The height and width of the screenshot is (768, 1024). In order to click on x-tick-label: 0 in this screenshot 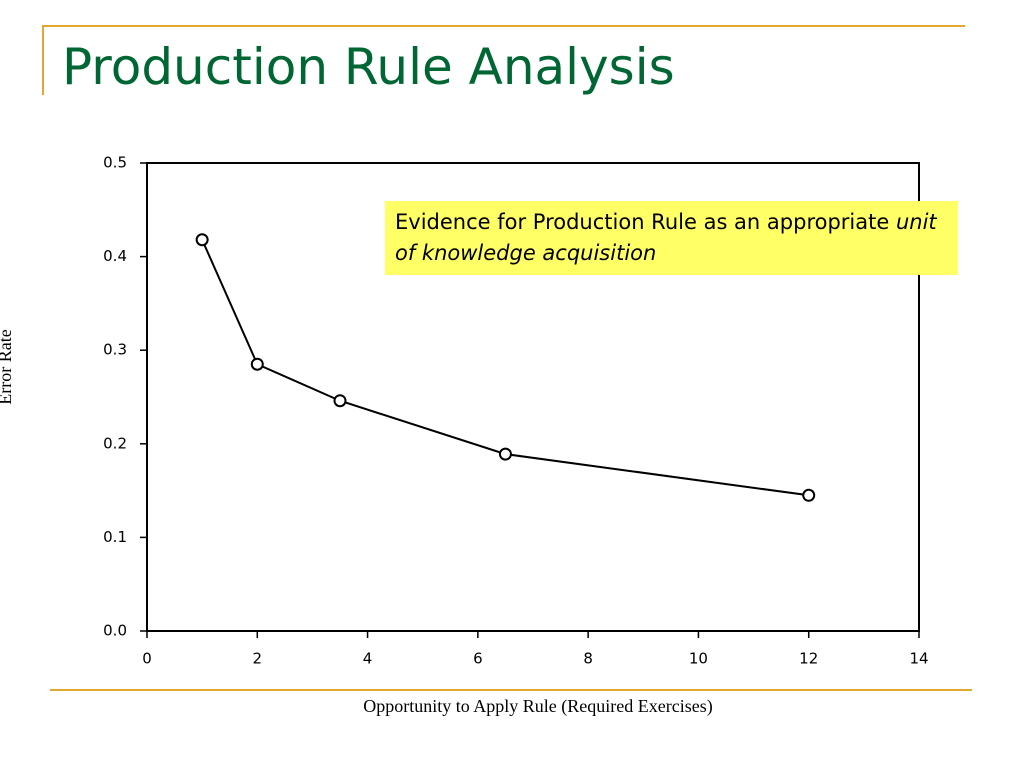, I will do `click(147, 659)`.